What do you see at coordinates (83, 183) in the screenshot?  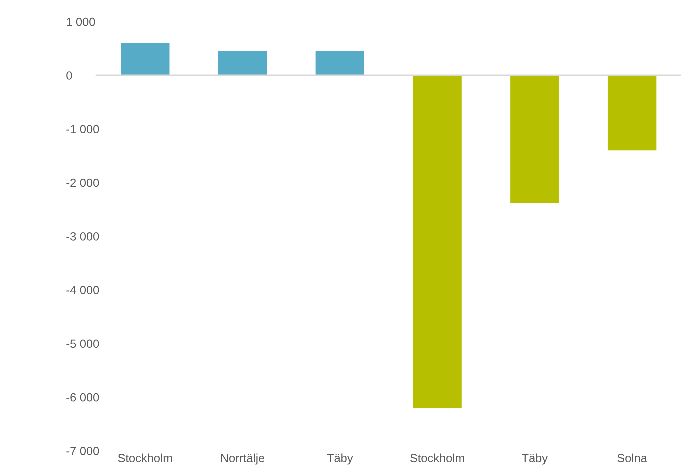 I see `y-tick-label: -2 000` at bounding box center [83, 183].